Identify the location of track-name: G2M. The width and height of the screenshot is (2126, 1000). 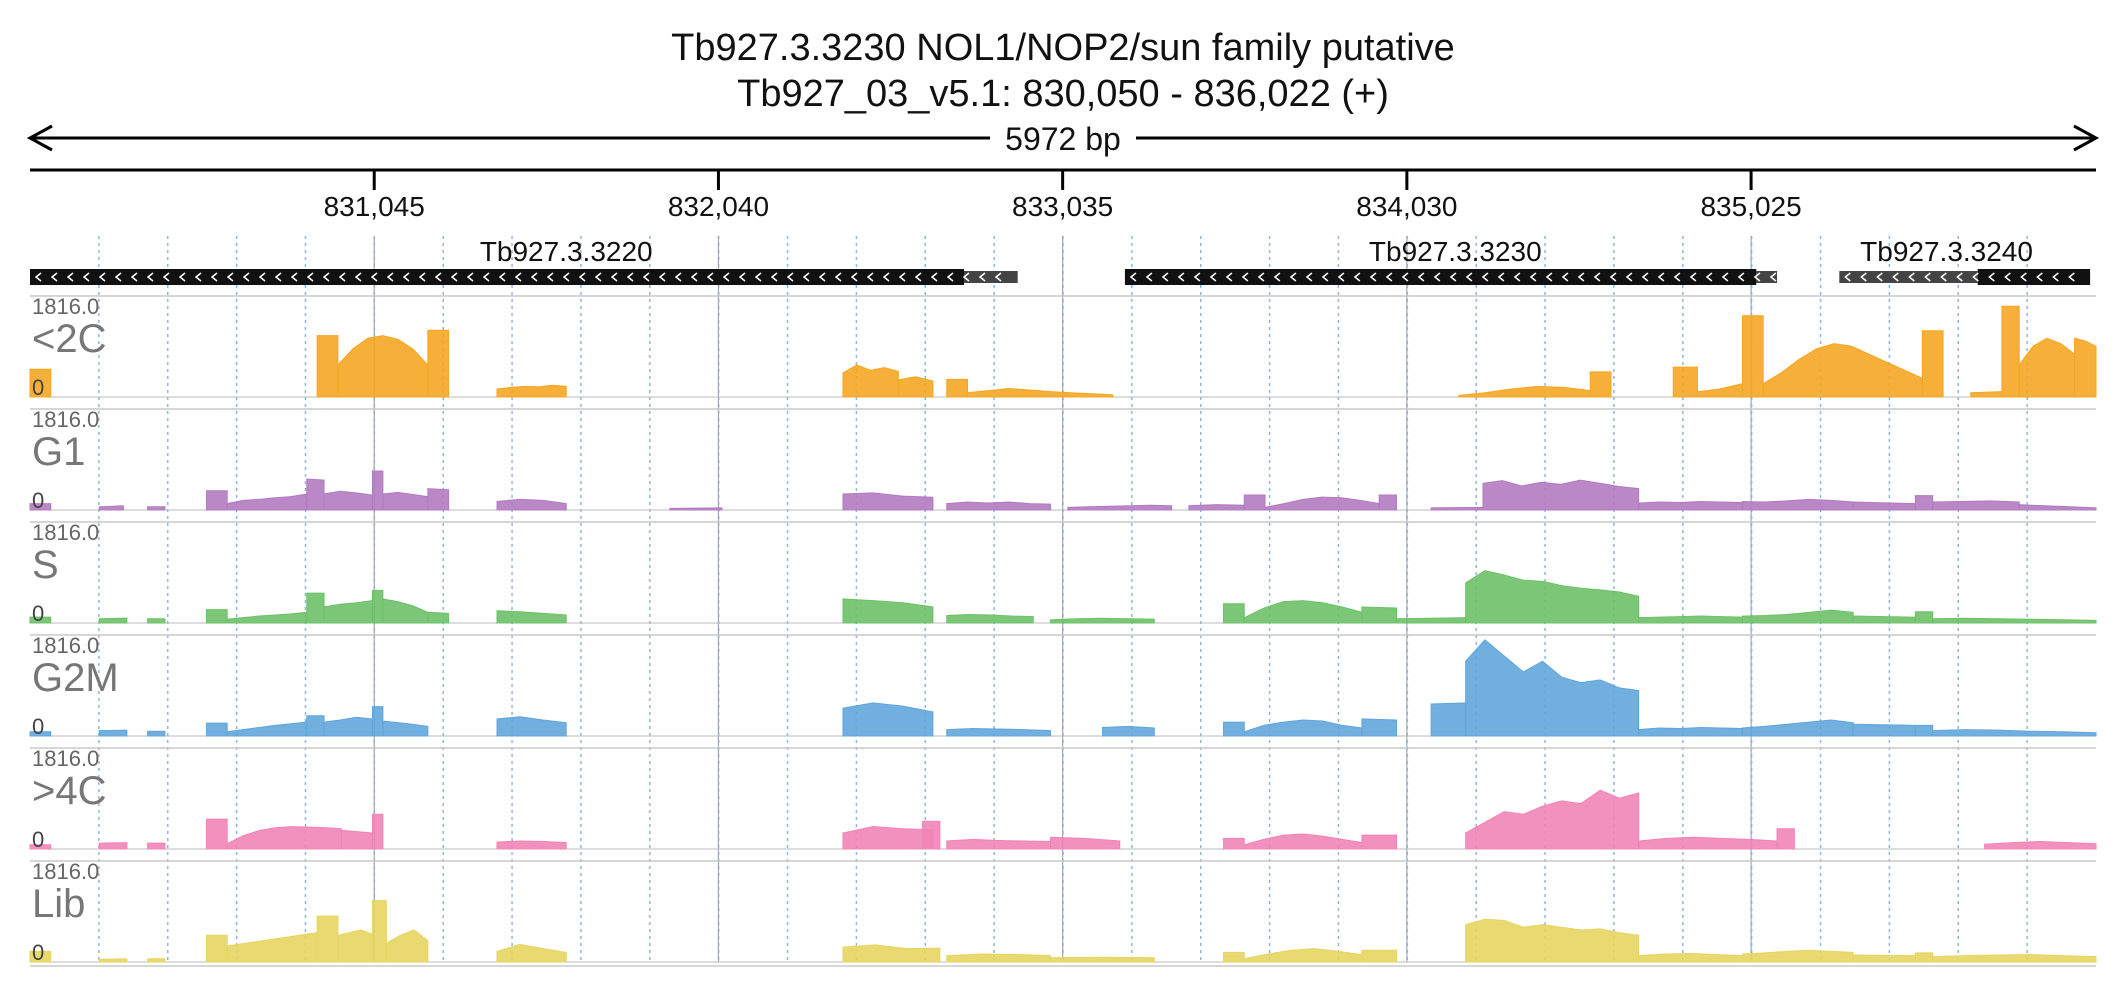
(75, 678).